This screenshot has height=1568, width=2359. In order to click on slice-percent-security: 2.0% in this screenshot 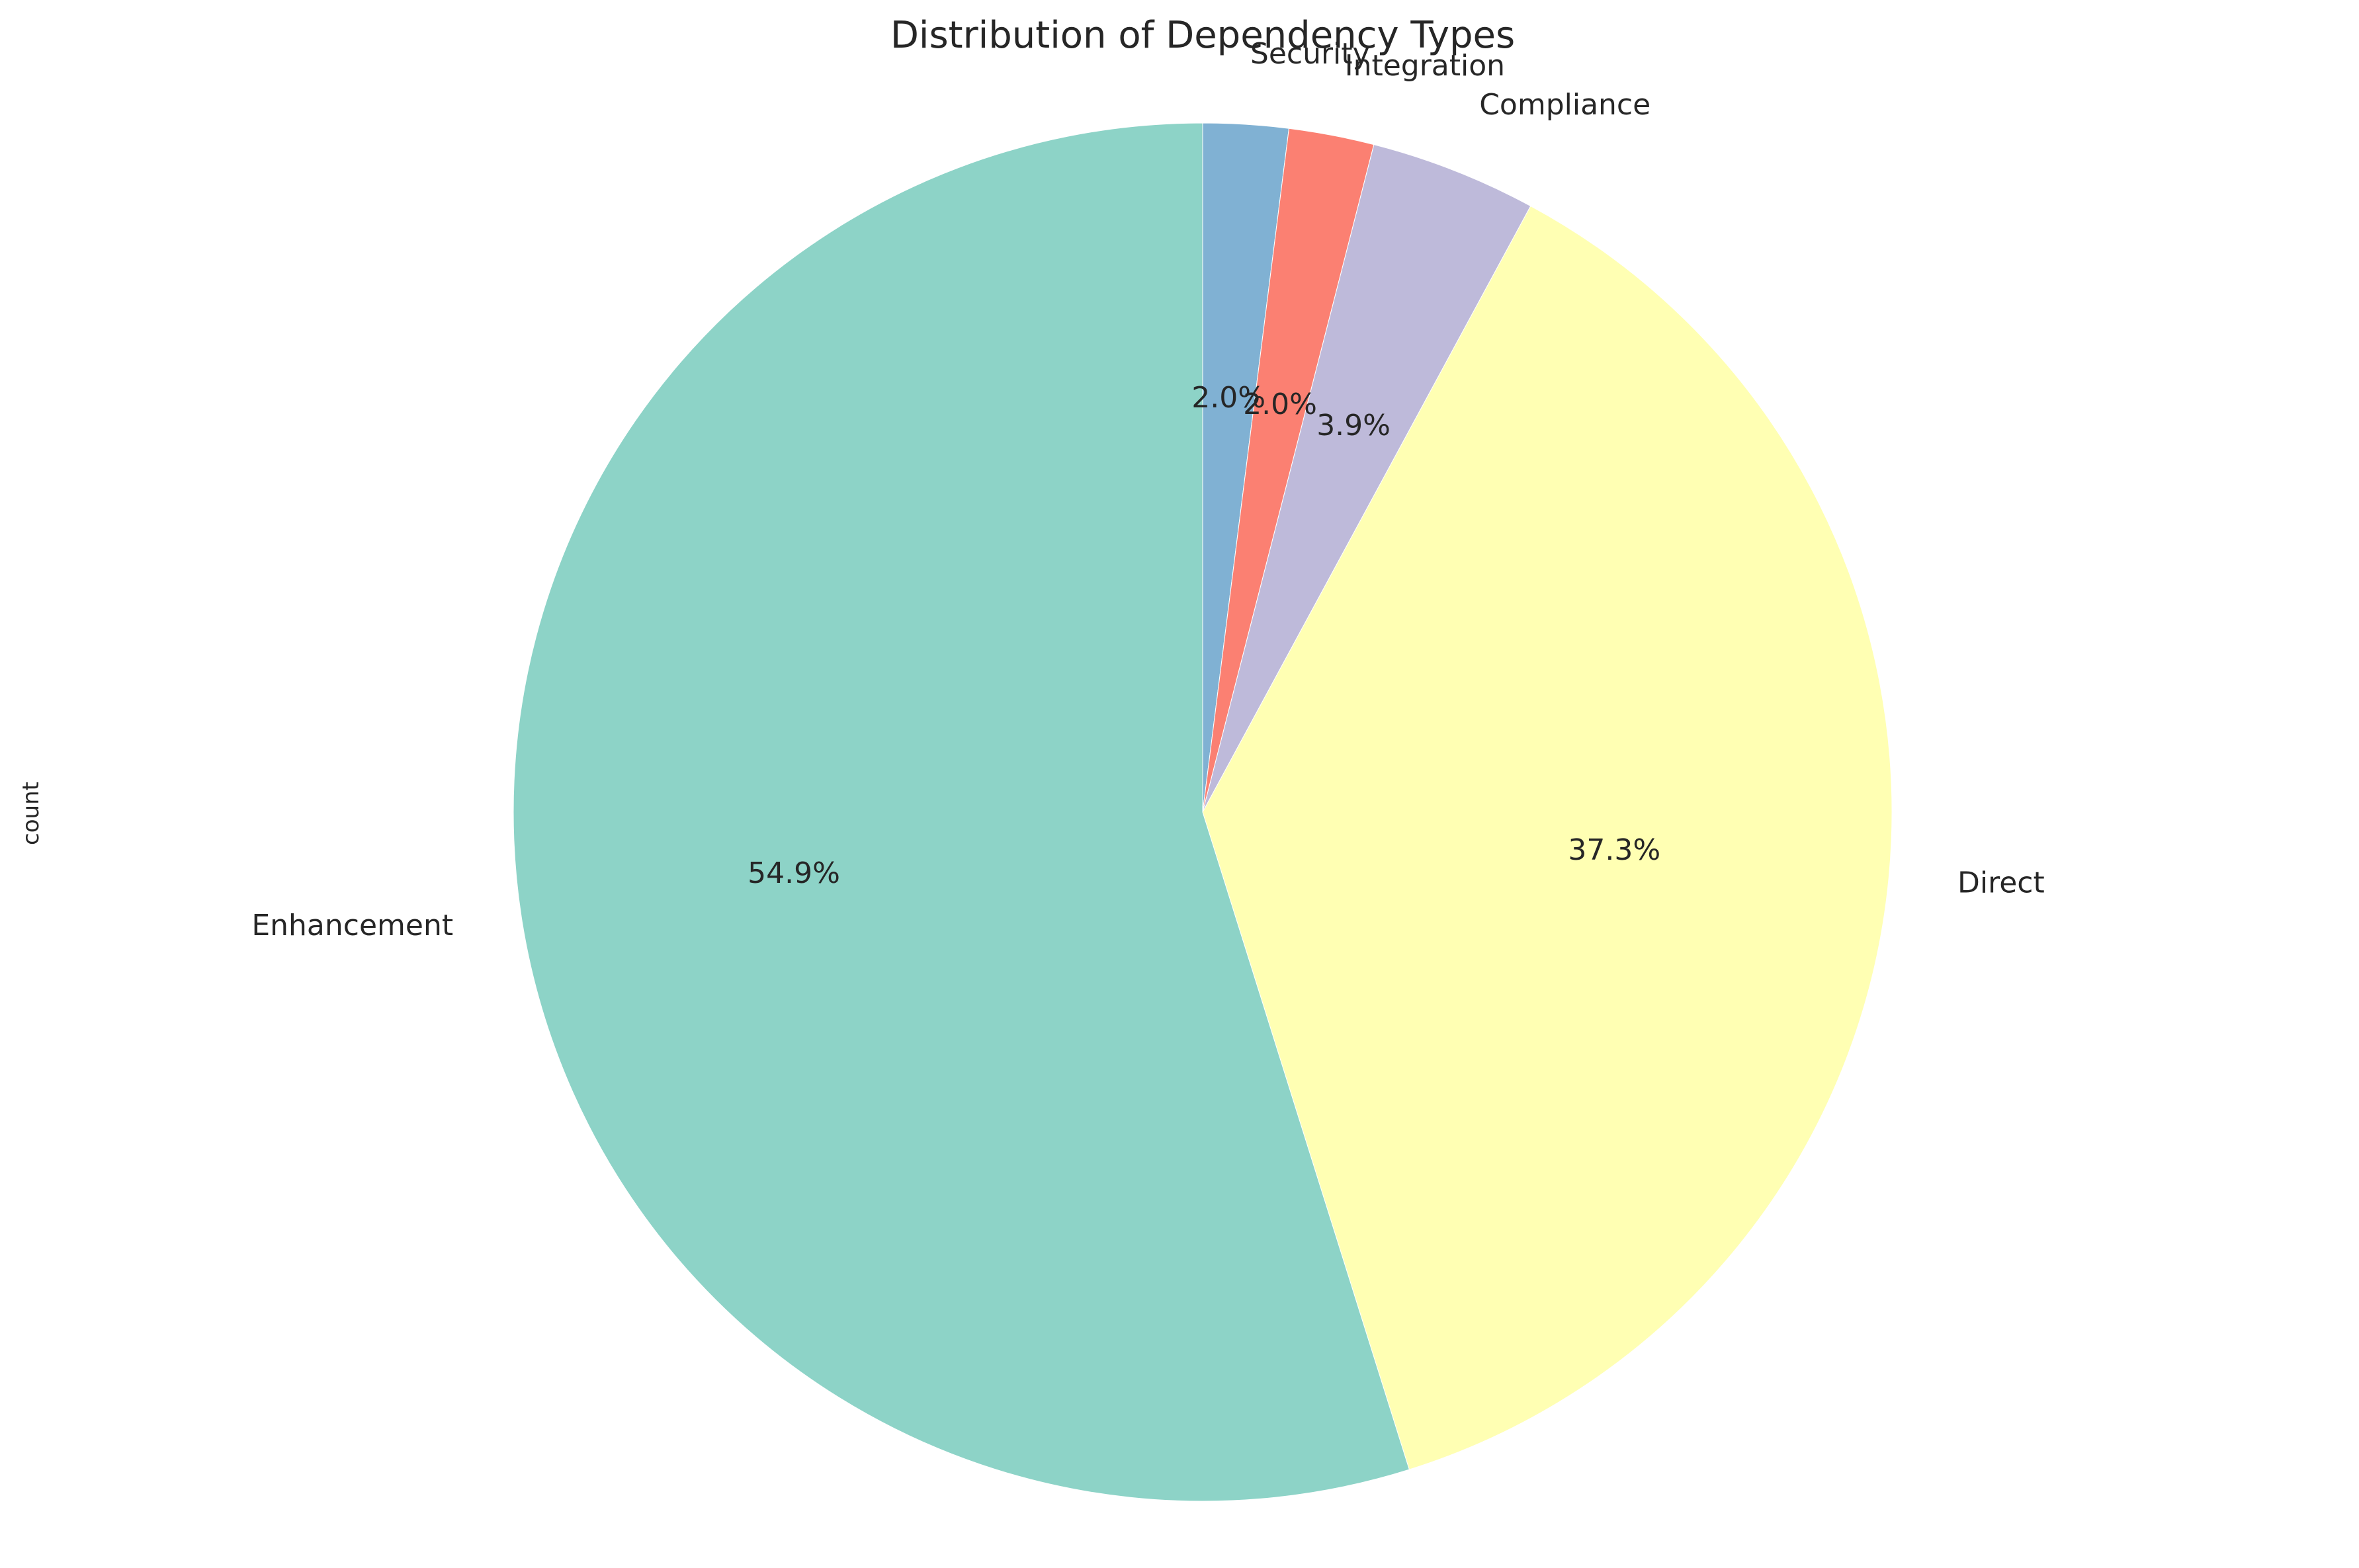, I will do `click(1228, 398)`.